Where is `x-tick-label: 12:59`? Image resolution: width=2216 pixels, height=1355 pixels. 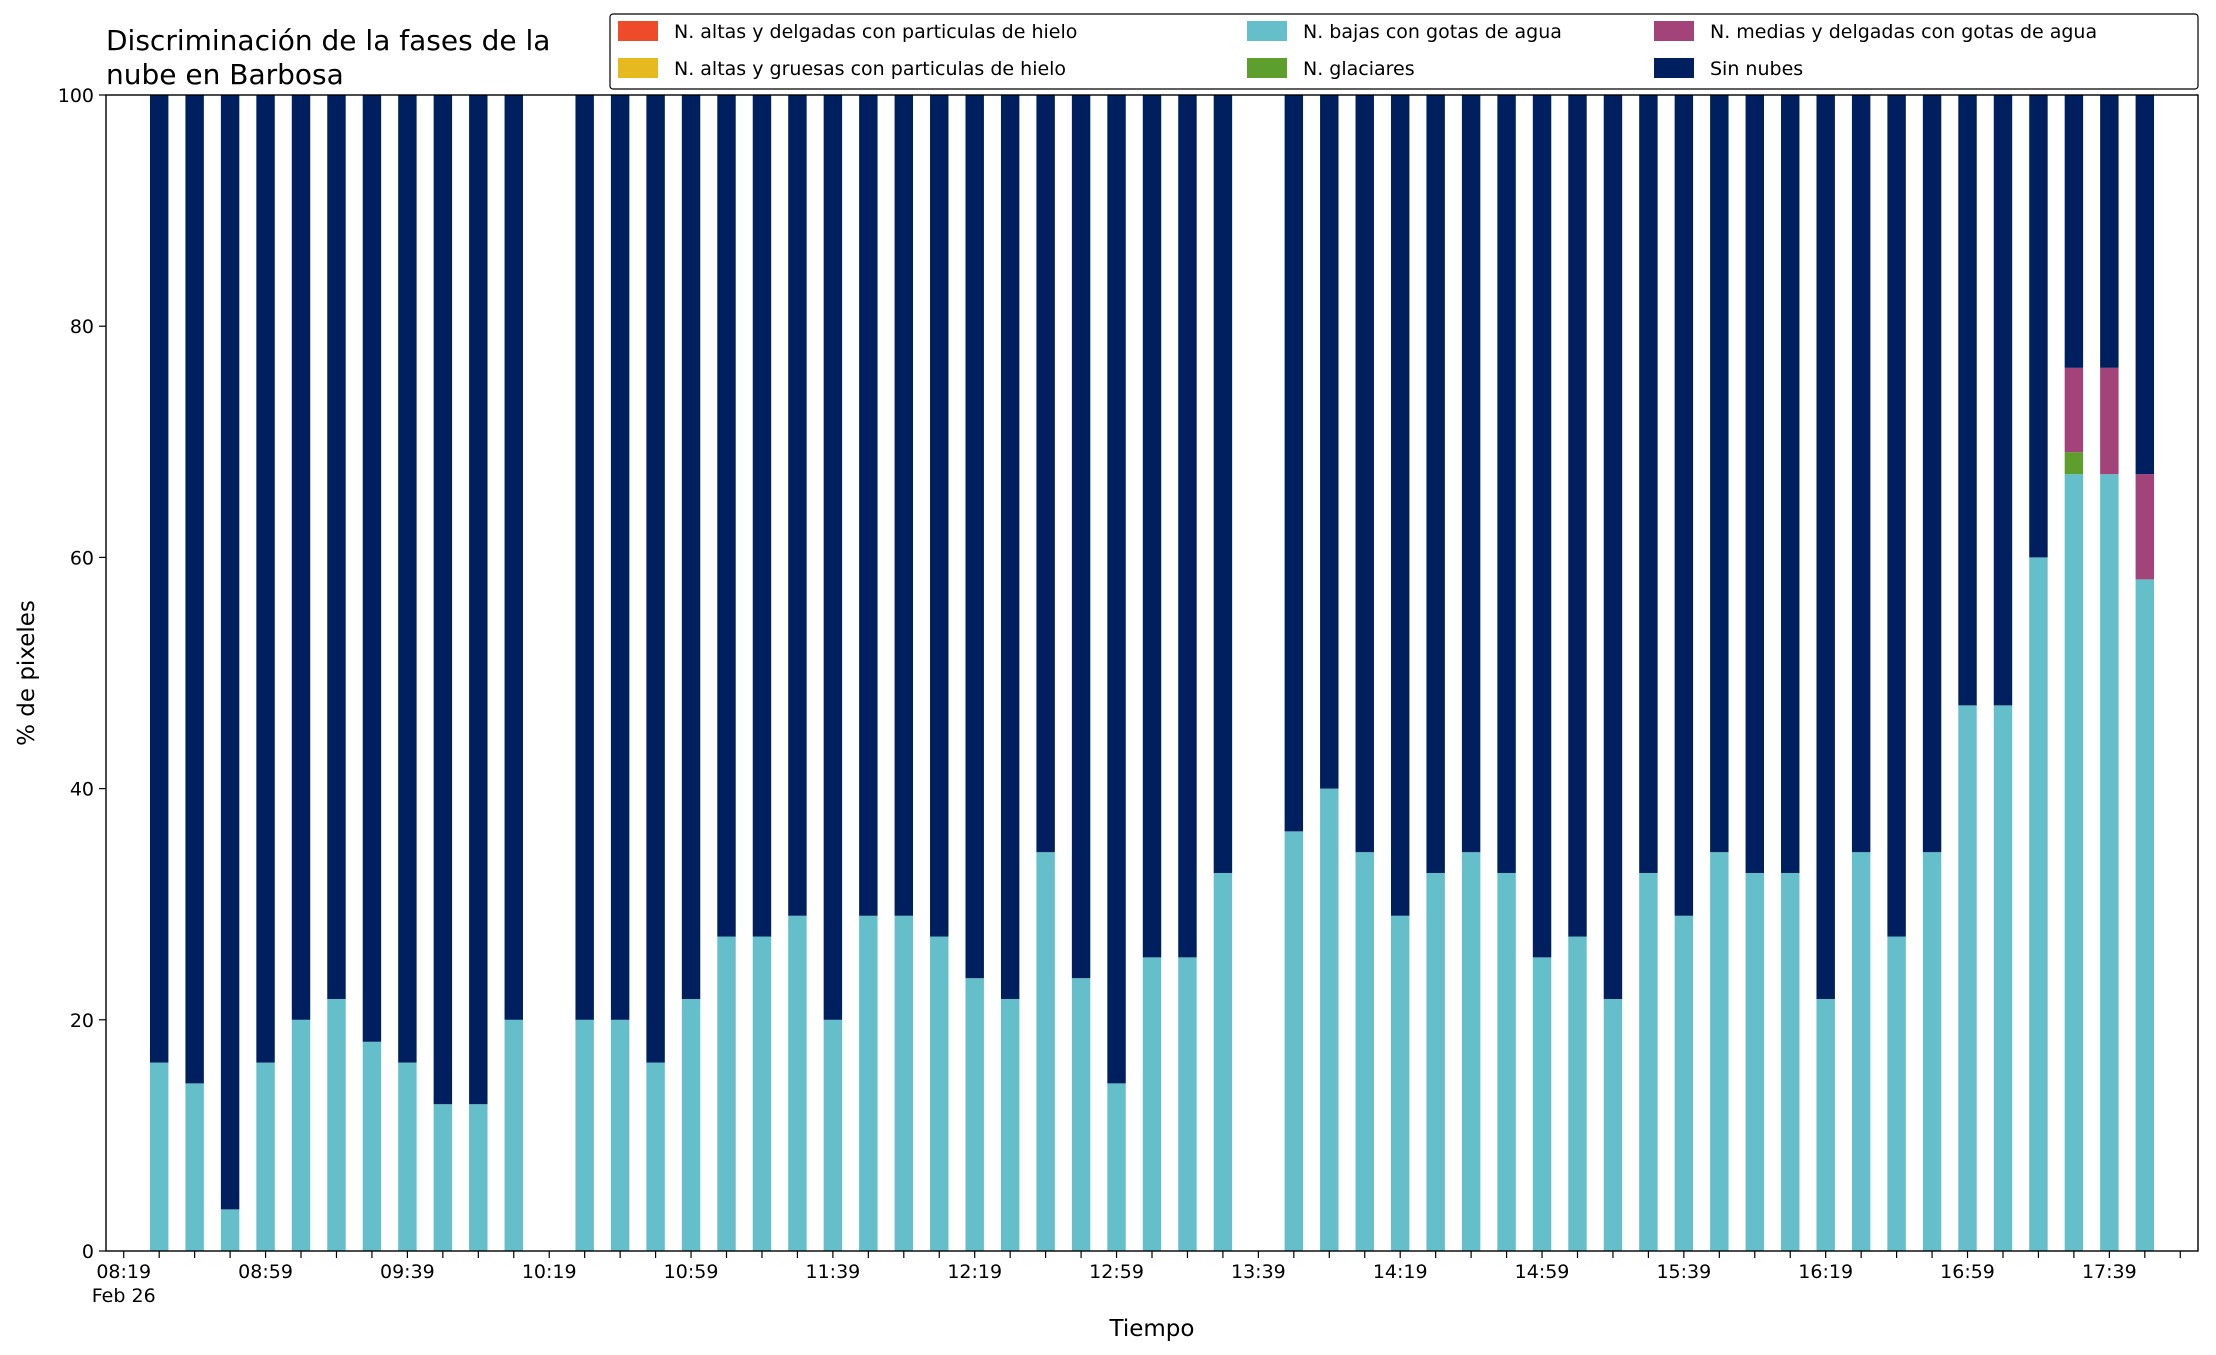
x-tick-label: 12:59 is located at coordinates (1116, 1272).